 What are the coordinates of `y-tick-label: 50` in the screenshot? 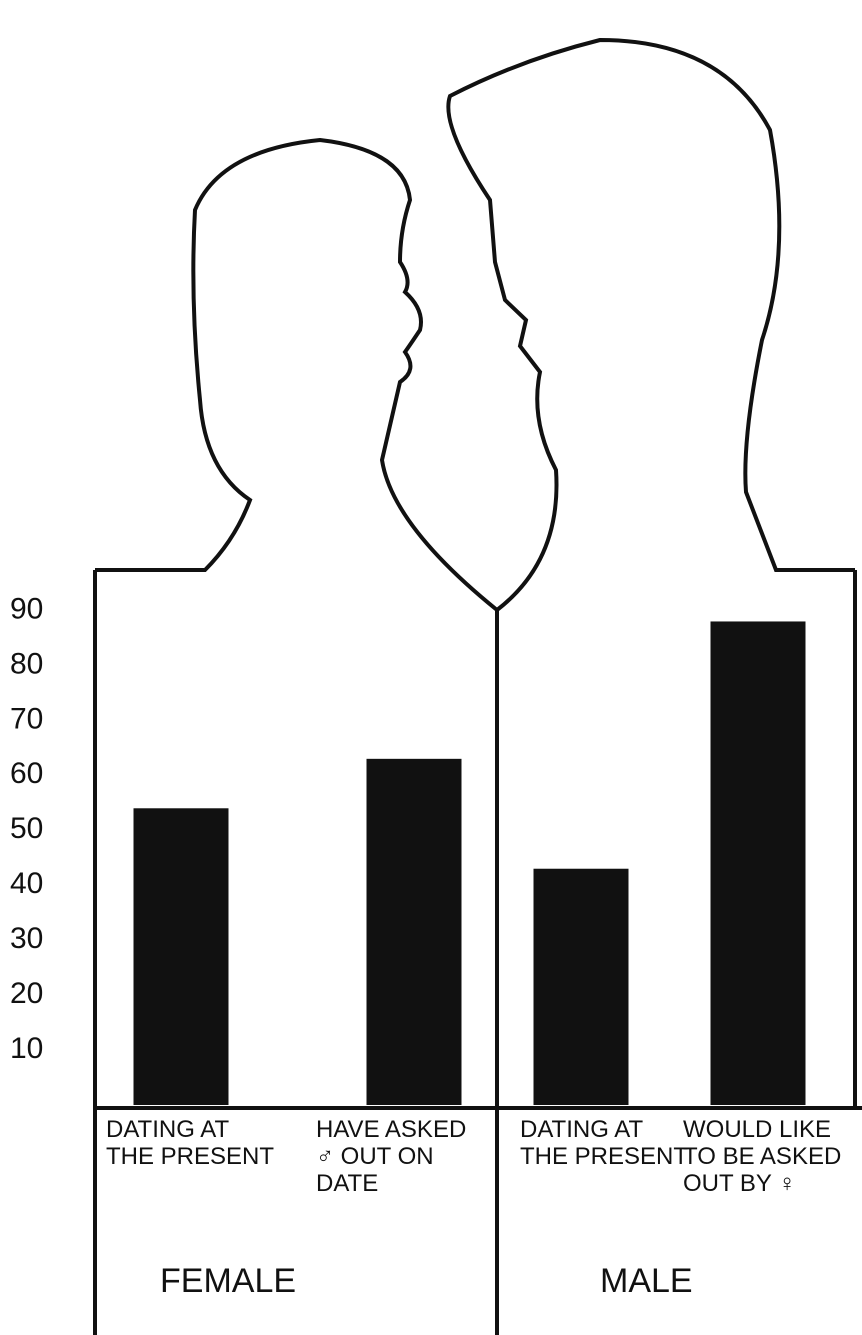 It's located at (26, 828).